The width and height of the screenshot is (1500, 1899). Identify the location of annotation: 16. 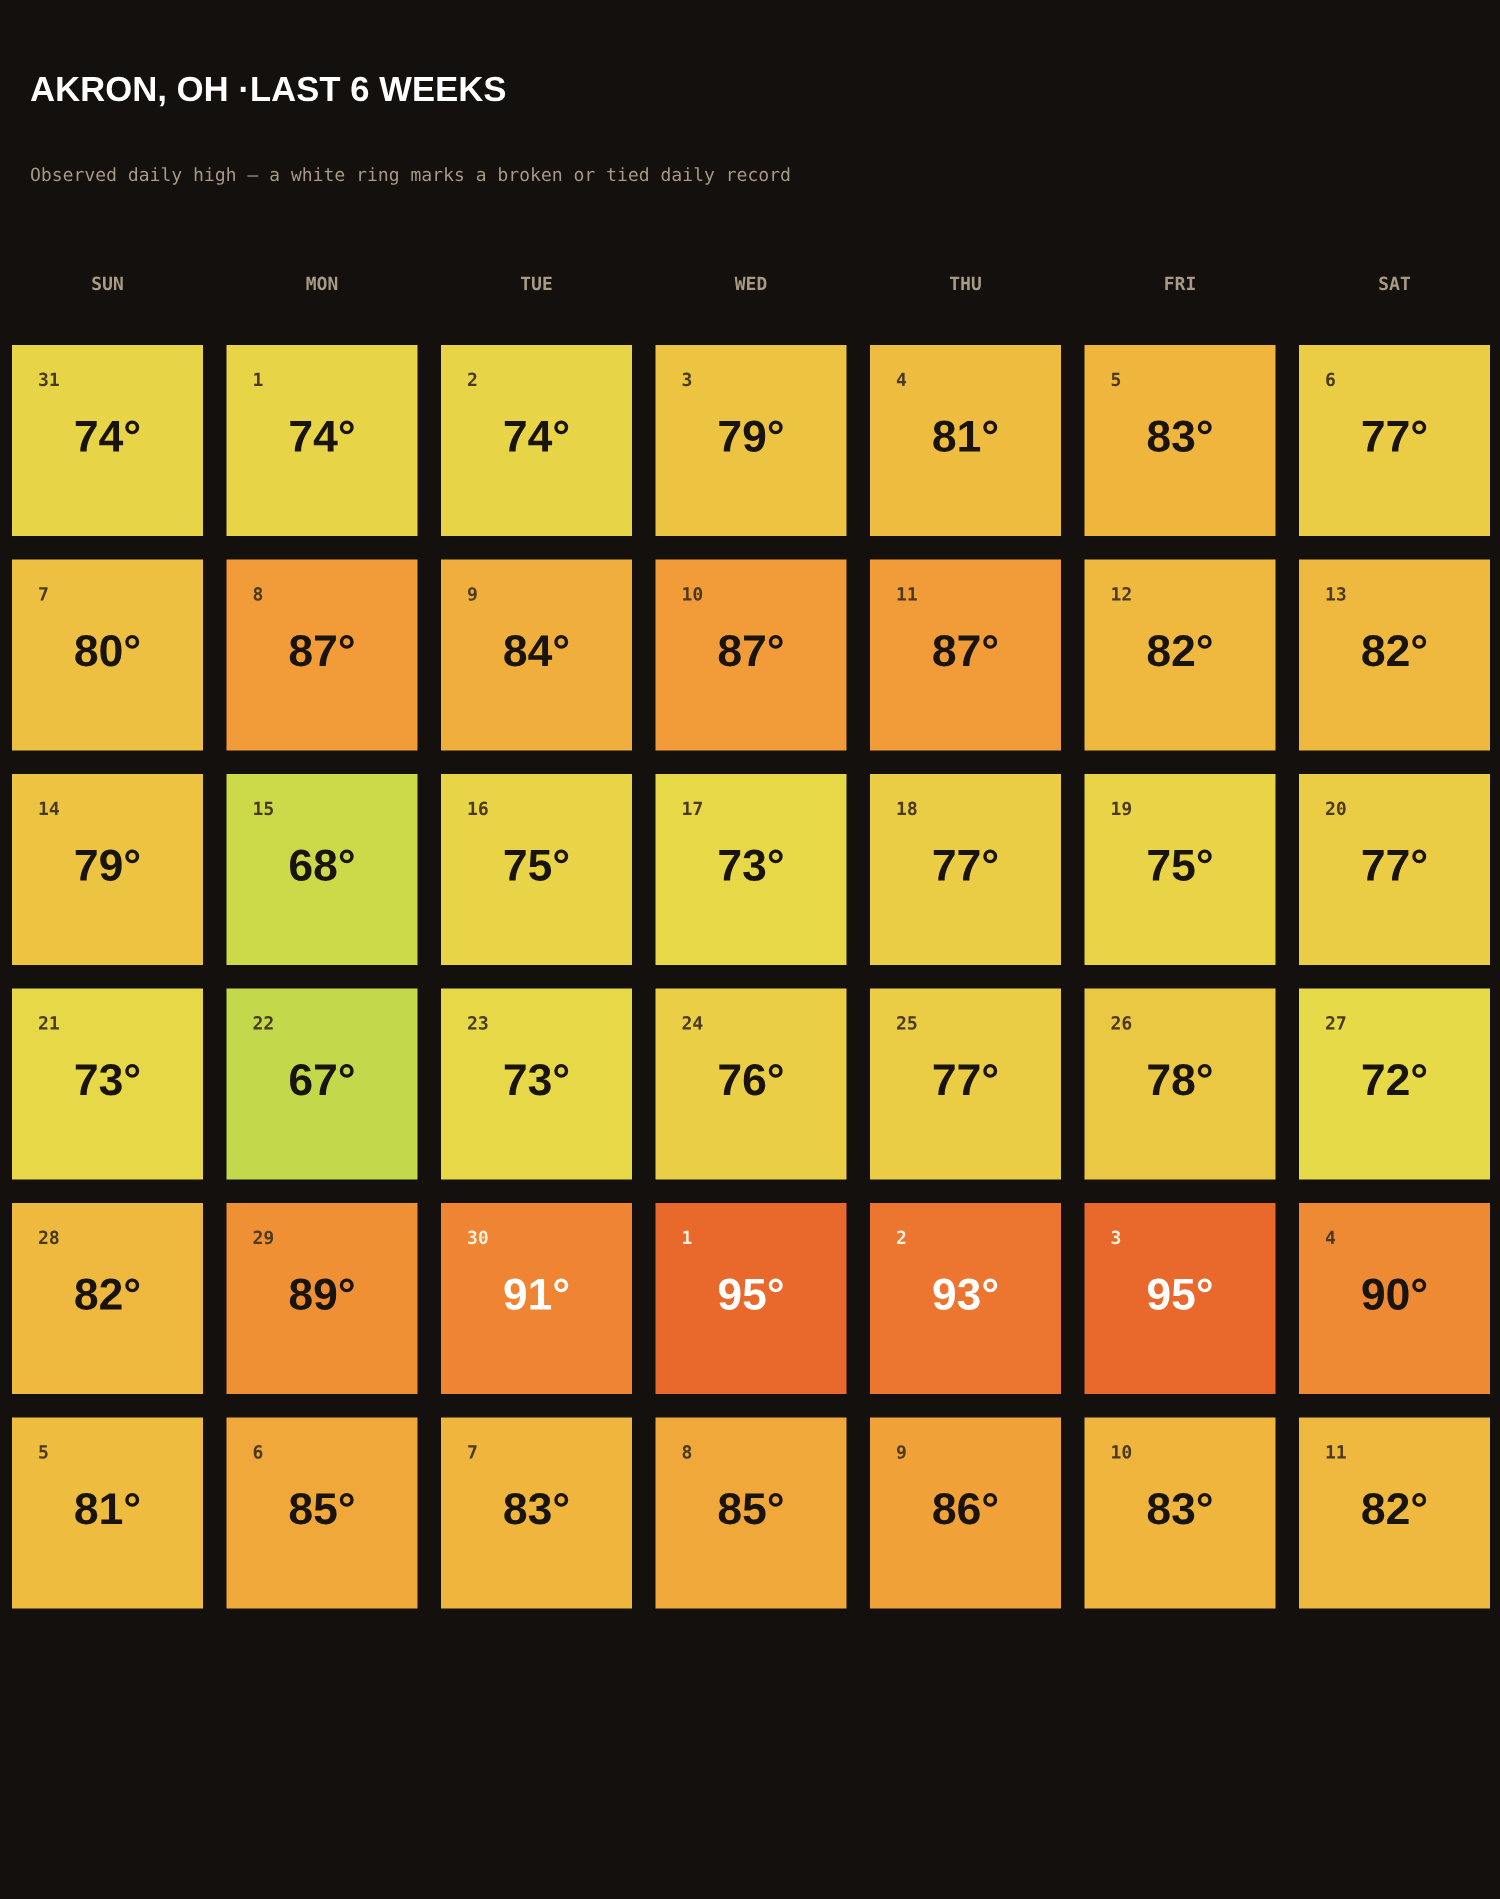
(478, 808).